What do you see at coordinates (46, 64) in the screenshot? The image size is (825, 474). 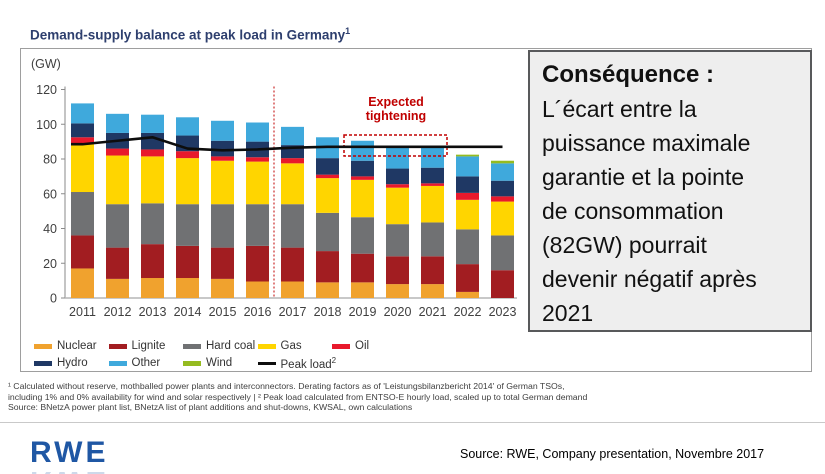 I see `y-axis-unit-label: (GW)` at bounding box center [46, 64].